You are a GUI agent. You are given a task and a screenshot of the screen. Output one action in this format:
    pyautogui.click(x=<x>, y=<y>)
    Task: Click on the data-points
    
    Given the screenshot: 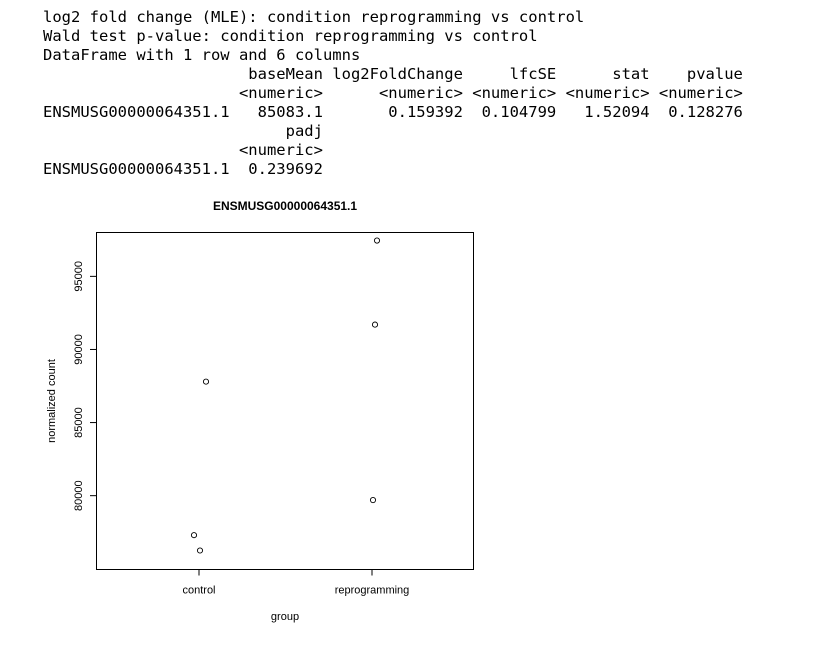 What is the action you would take?
    pyautogui.click(x=285, y=395)
    